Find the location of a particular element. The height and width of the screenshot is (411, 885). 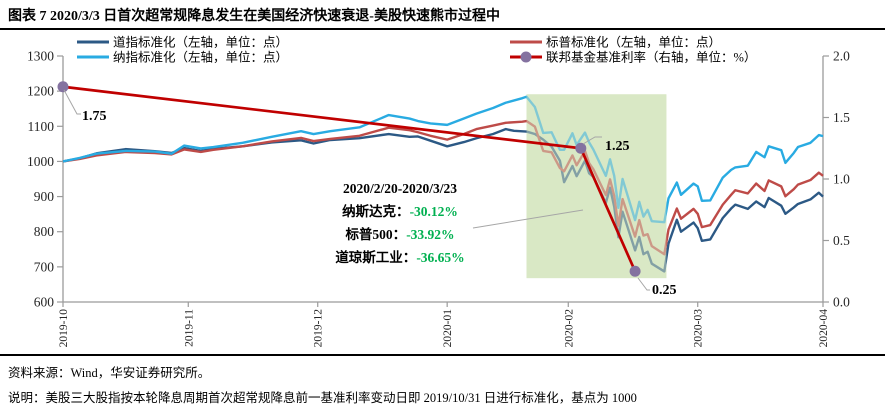

source-line: 资料来源：Wind，华安证券研究所。 is located at coordinates (109, 373).